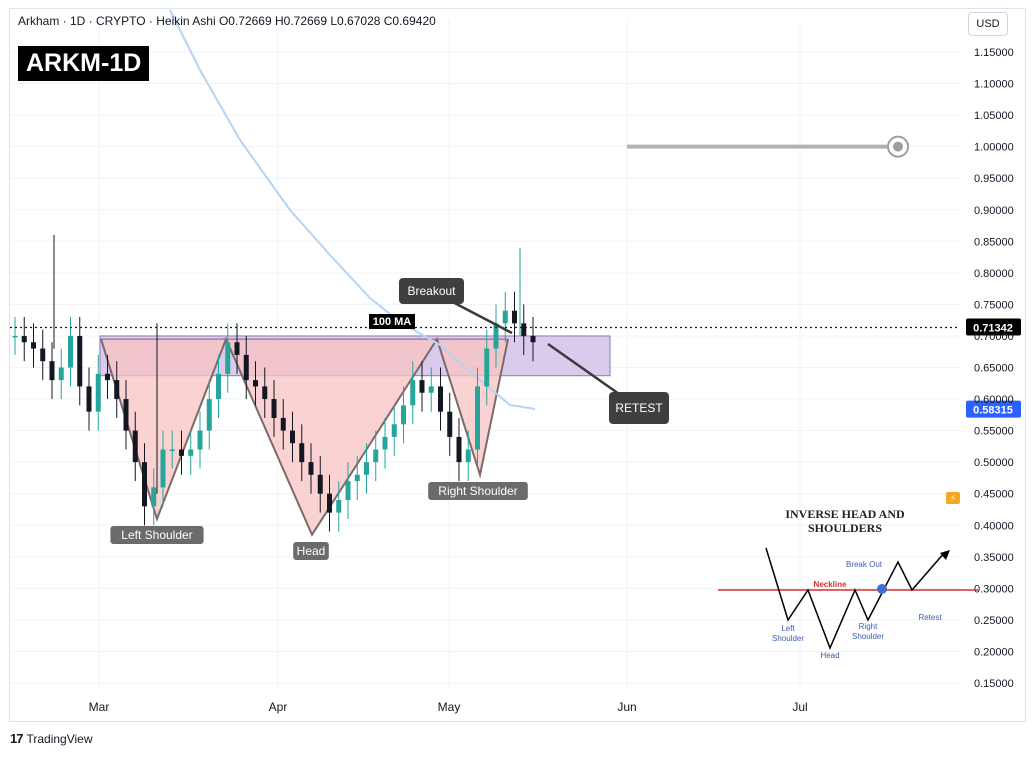  I want to click on y-tick-label: 0.25000, so click(994, 621).